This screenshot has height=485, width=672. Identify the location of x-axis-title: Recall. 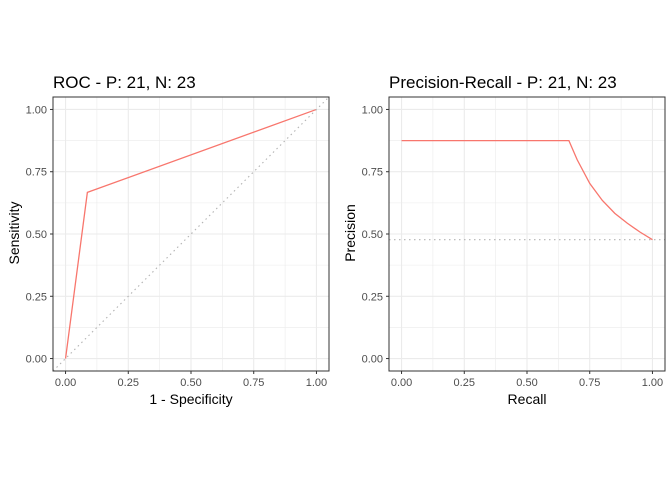
(527, 399).